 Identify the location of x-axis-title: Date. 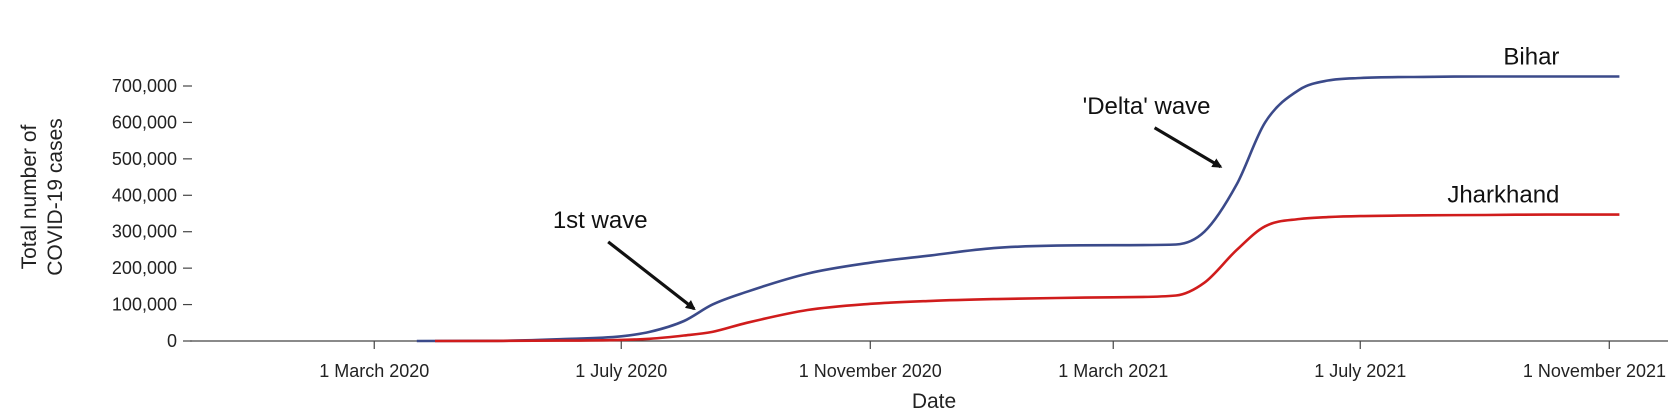
(934, 401).